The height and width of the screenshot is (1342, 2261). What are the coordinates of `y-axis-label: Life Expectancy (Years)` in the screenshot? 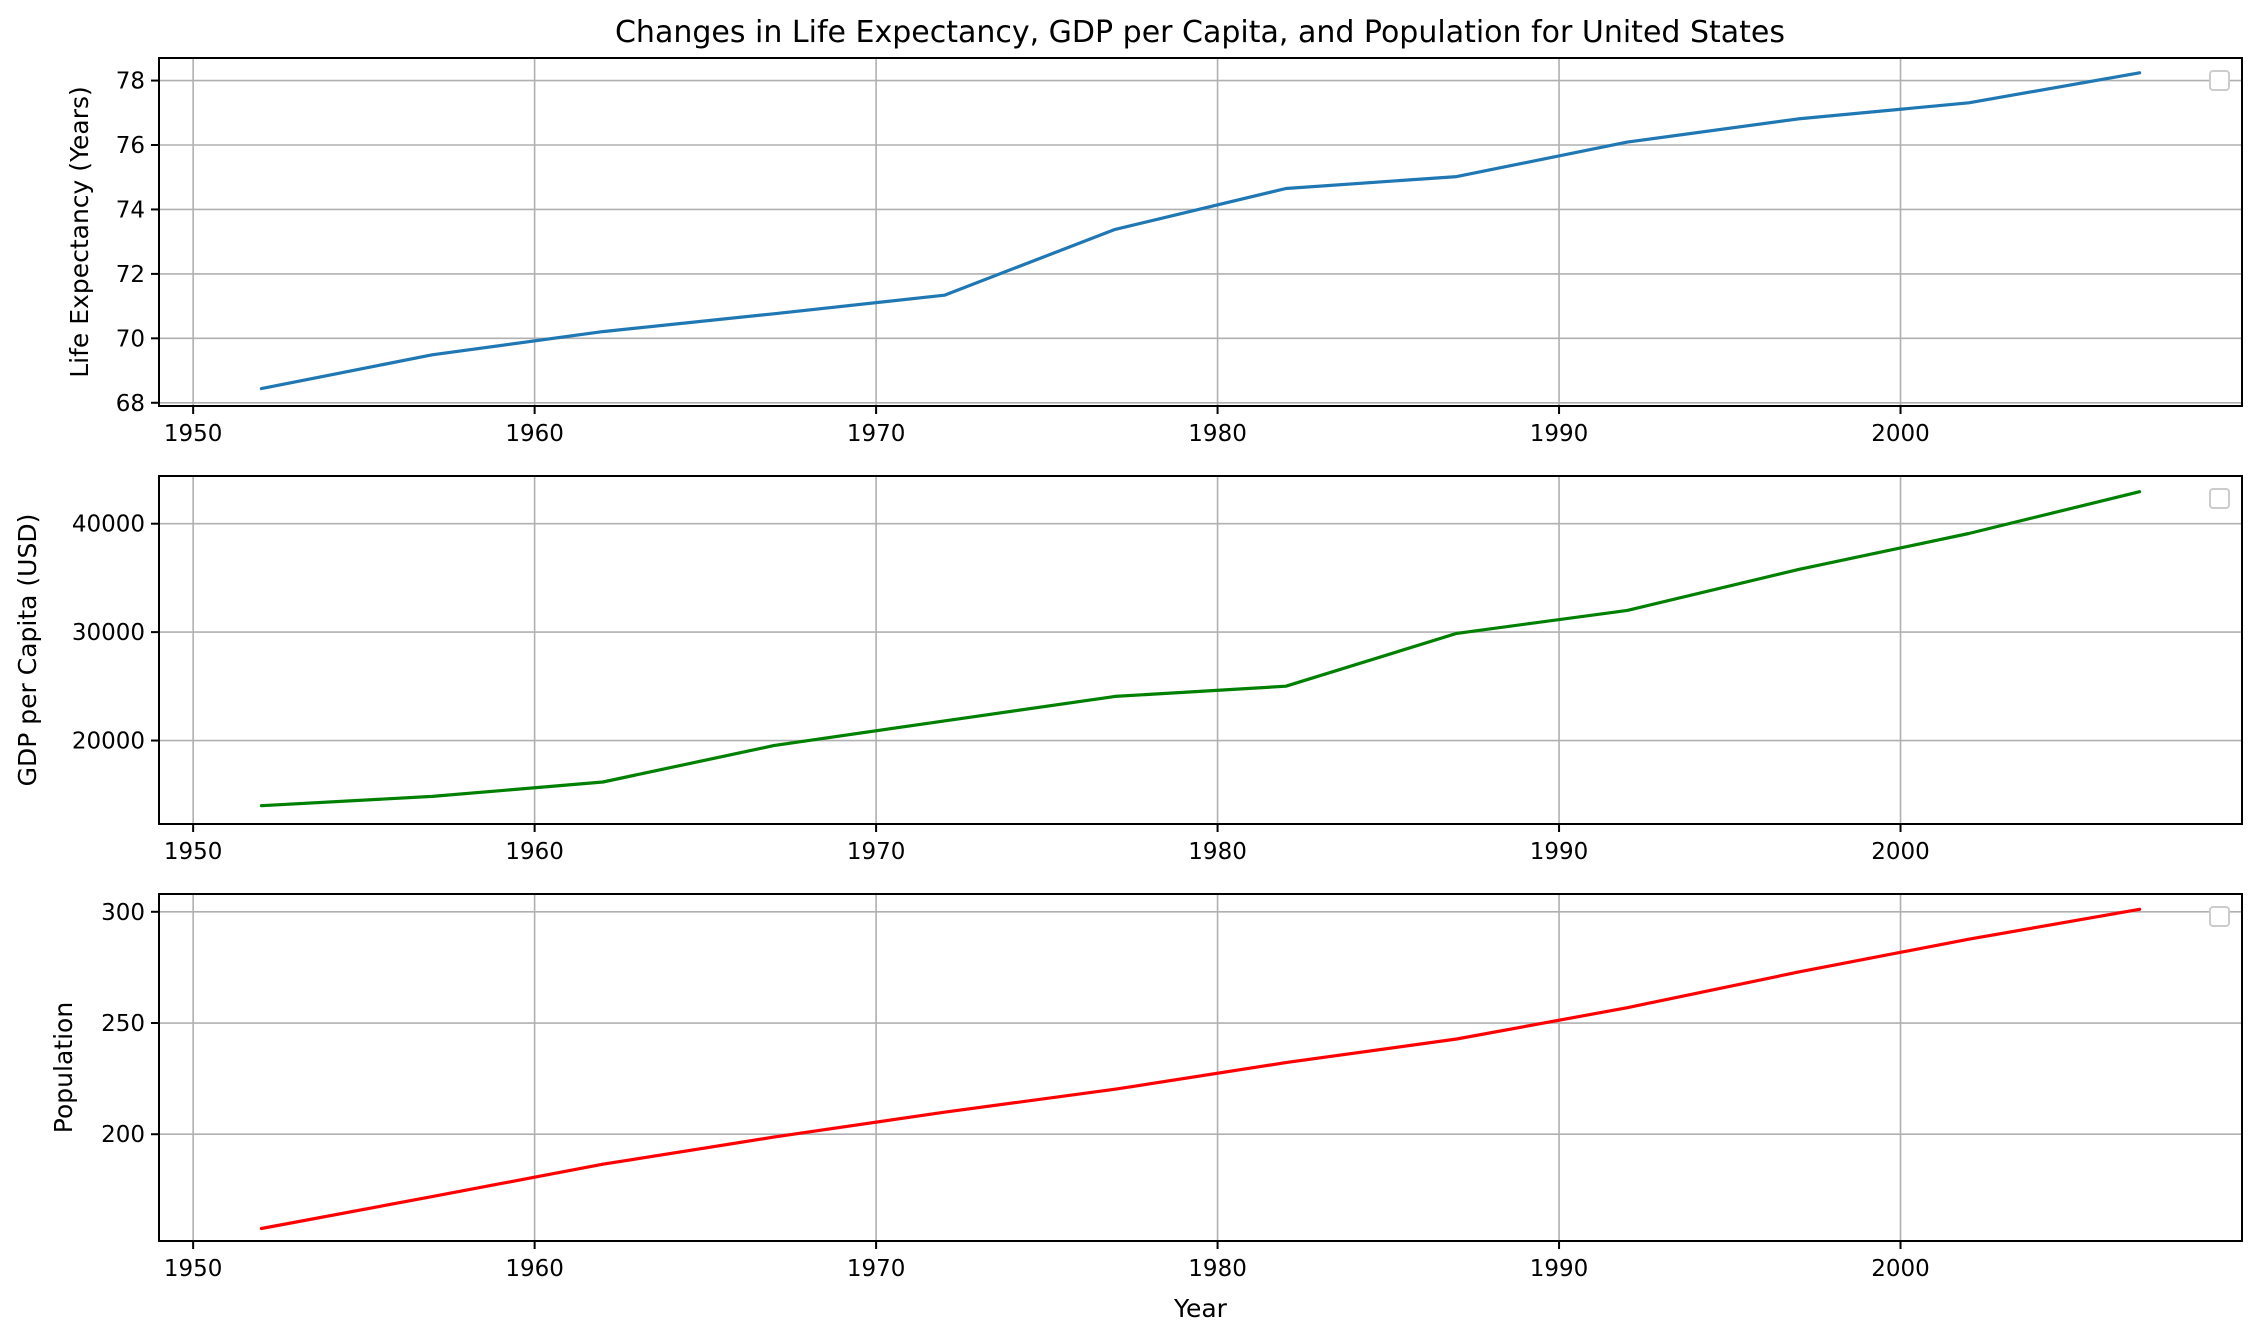 It's located at (79, 232).